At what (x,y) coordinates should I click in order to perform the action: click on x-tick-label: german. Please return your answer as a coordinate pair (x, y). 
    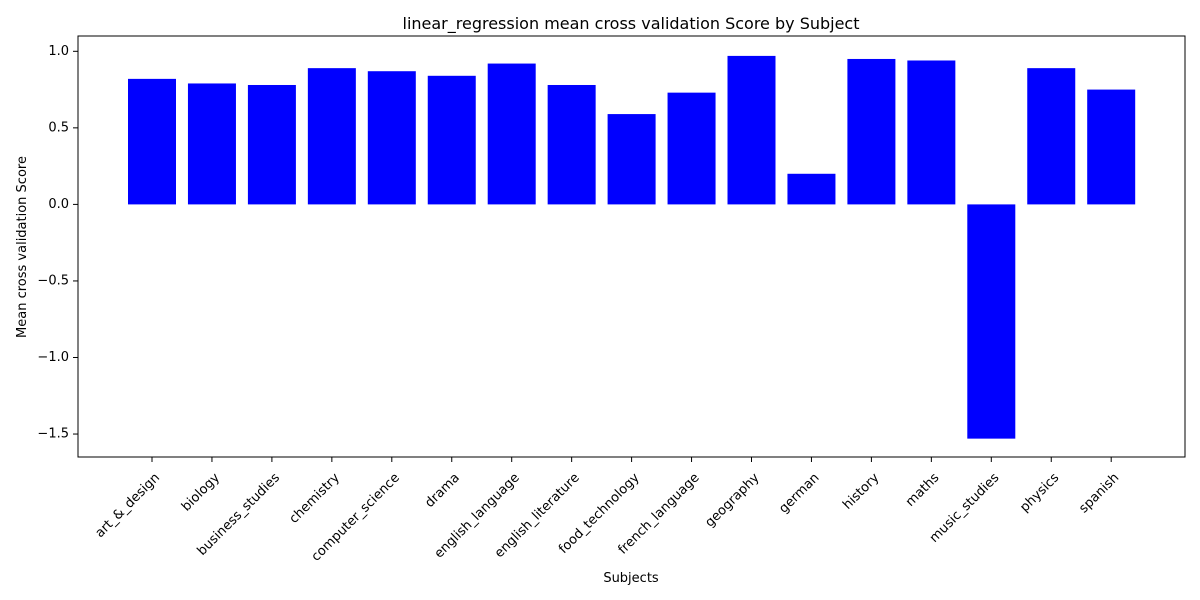
    Looking at the image, I should click on (799, 493).